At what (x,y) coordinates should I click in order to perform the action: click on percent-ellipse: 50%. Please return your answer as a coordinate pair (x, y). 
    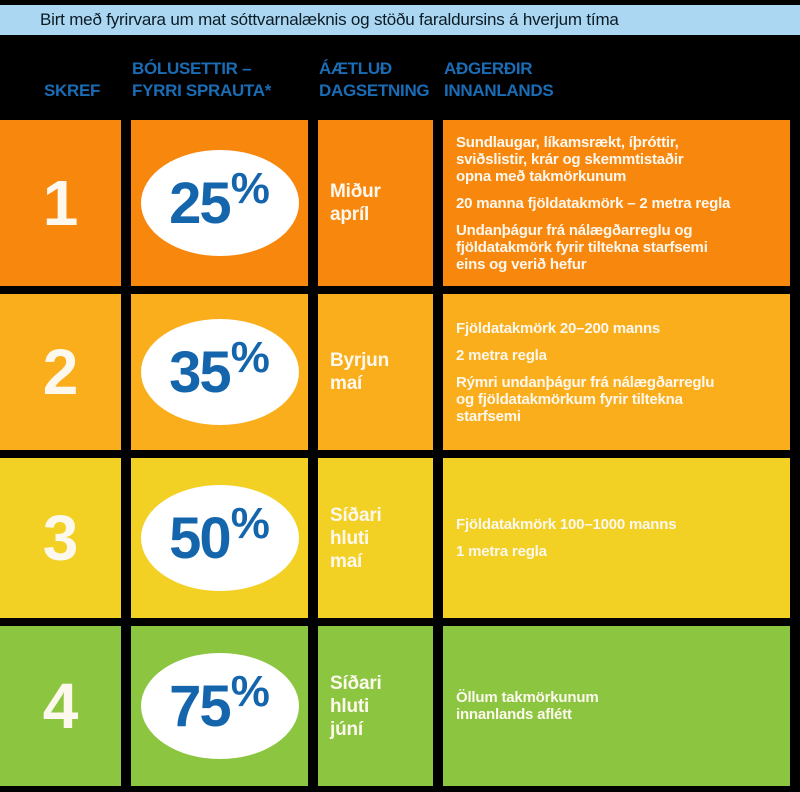
    Looking at the image, I should click on (219, 538).